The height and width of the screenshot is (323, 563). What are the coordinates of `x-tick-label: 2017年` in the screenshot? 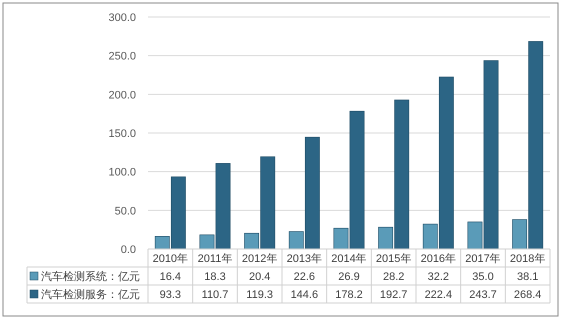 It's located at (483, 259).